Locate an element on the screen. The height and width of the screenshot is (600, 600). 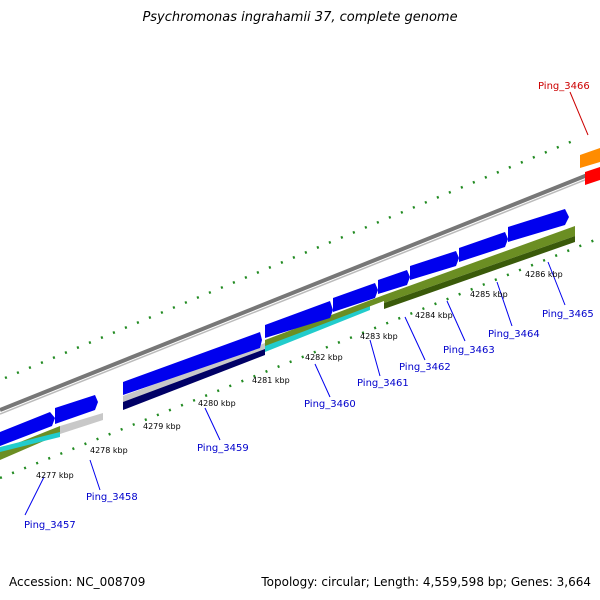
tick-label: 4277 kbp is located at coordinates (55, 475).